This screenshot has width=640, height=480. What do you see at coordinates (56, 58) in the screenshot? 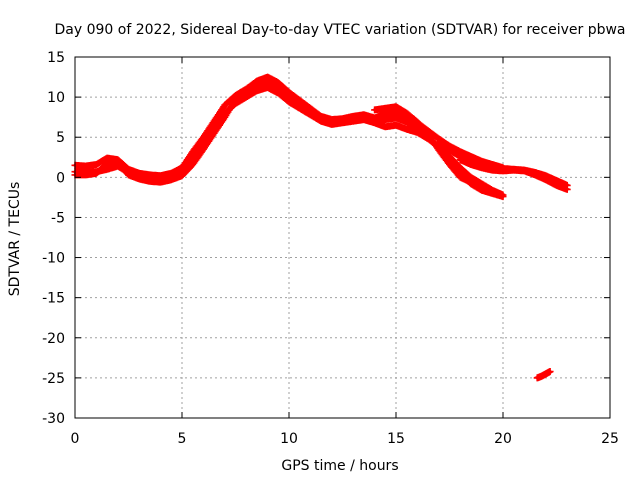
I see `y-tick-label: 15` at bounding box center [56, 58].